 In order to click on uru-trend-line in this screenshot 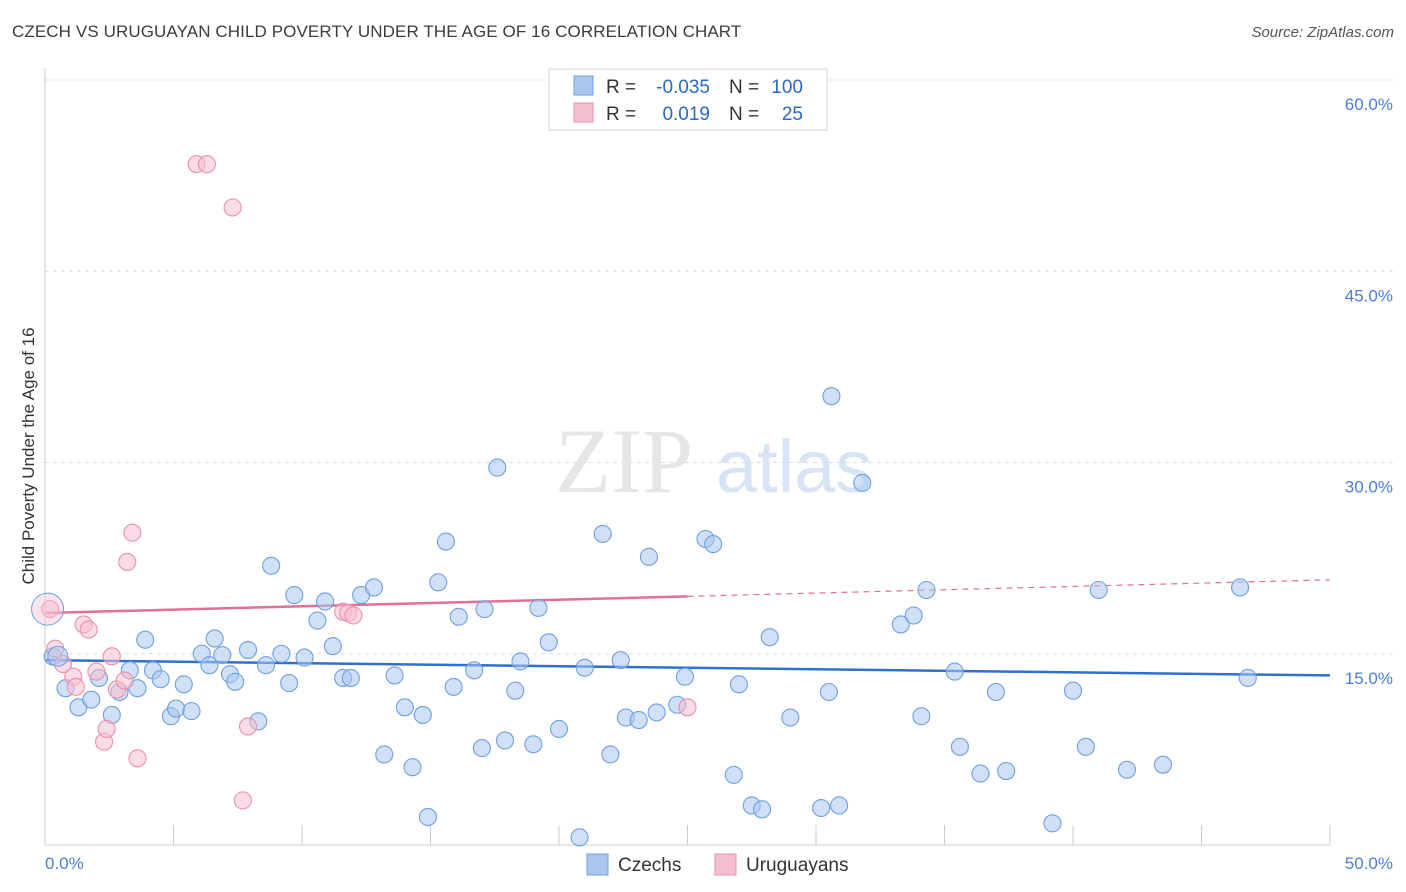, I will do `click(366, 605)`.